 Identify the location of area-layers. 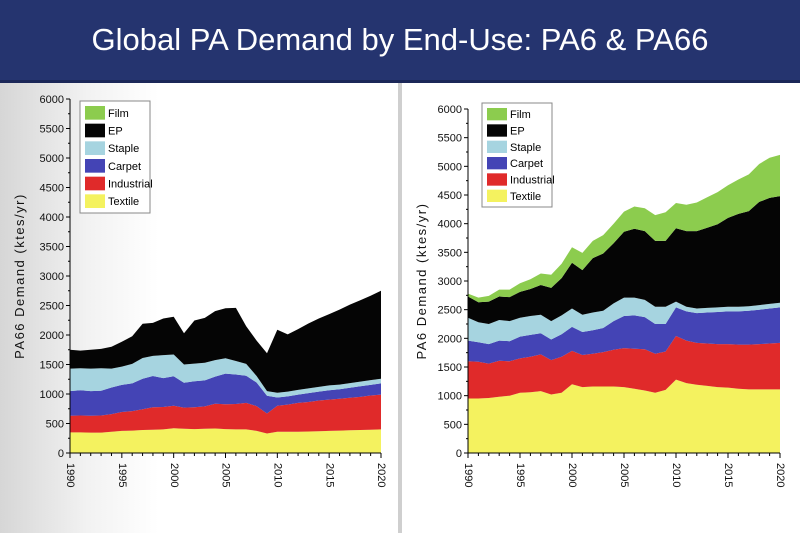
(225, 371).